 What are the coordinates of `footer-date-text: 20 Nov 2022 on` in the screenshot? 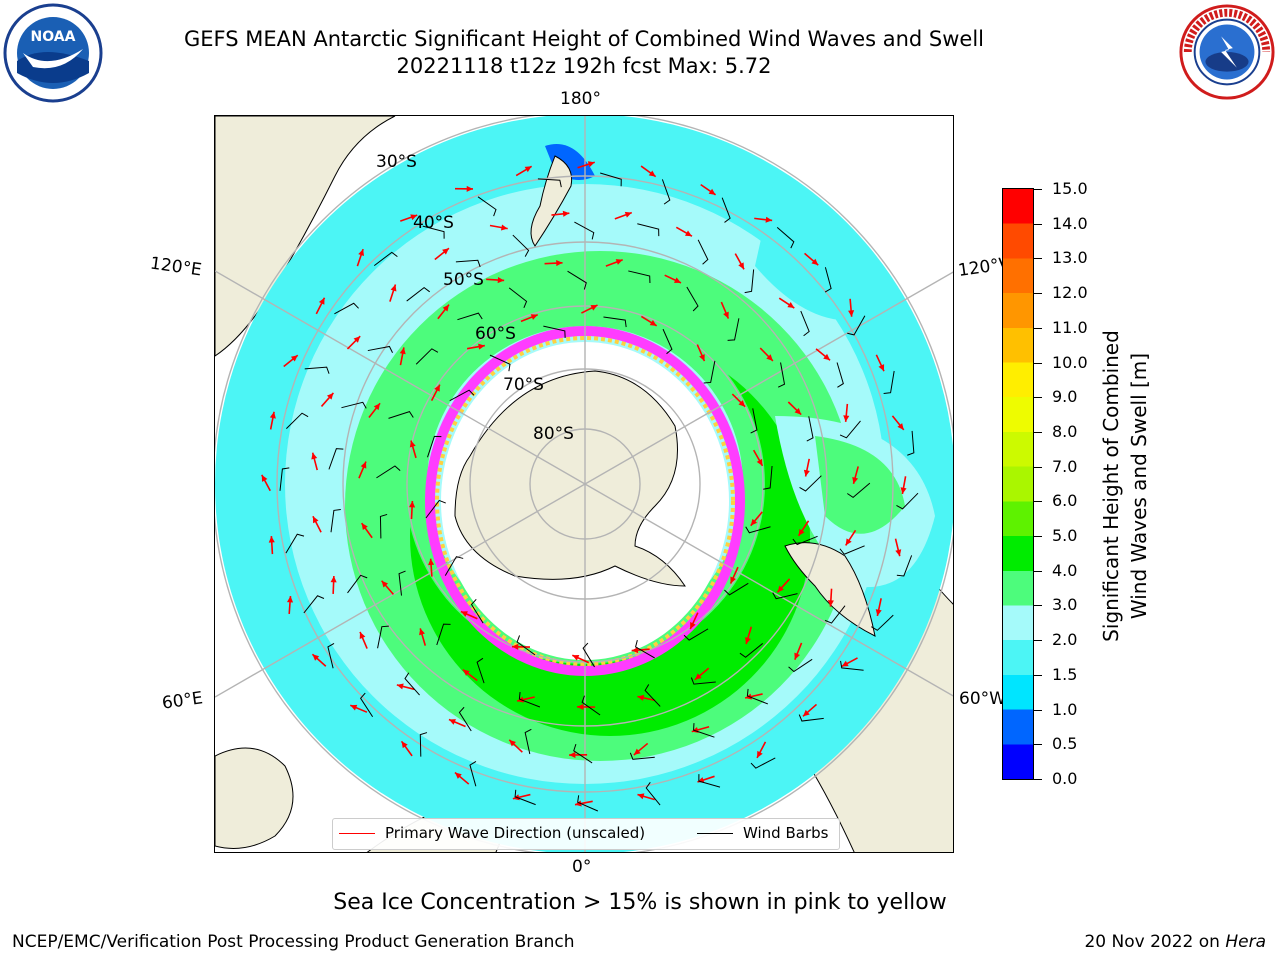 It's located at (1155, 942).